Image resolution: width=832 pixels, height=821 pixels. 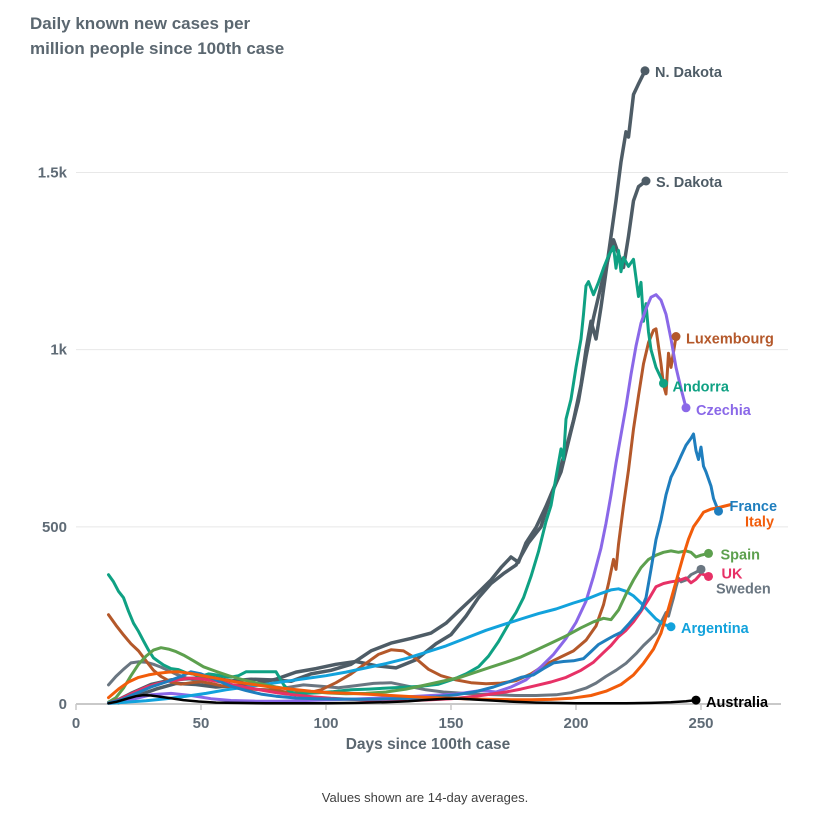 I want to click on chart-title-line1: Daily known new cases per, so click(x=140, y=23).